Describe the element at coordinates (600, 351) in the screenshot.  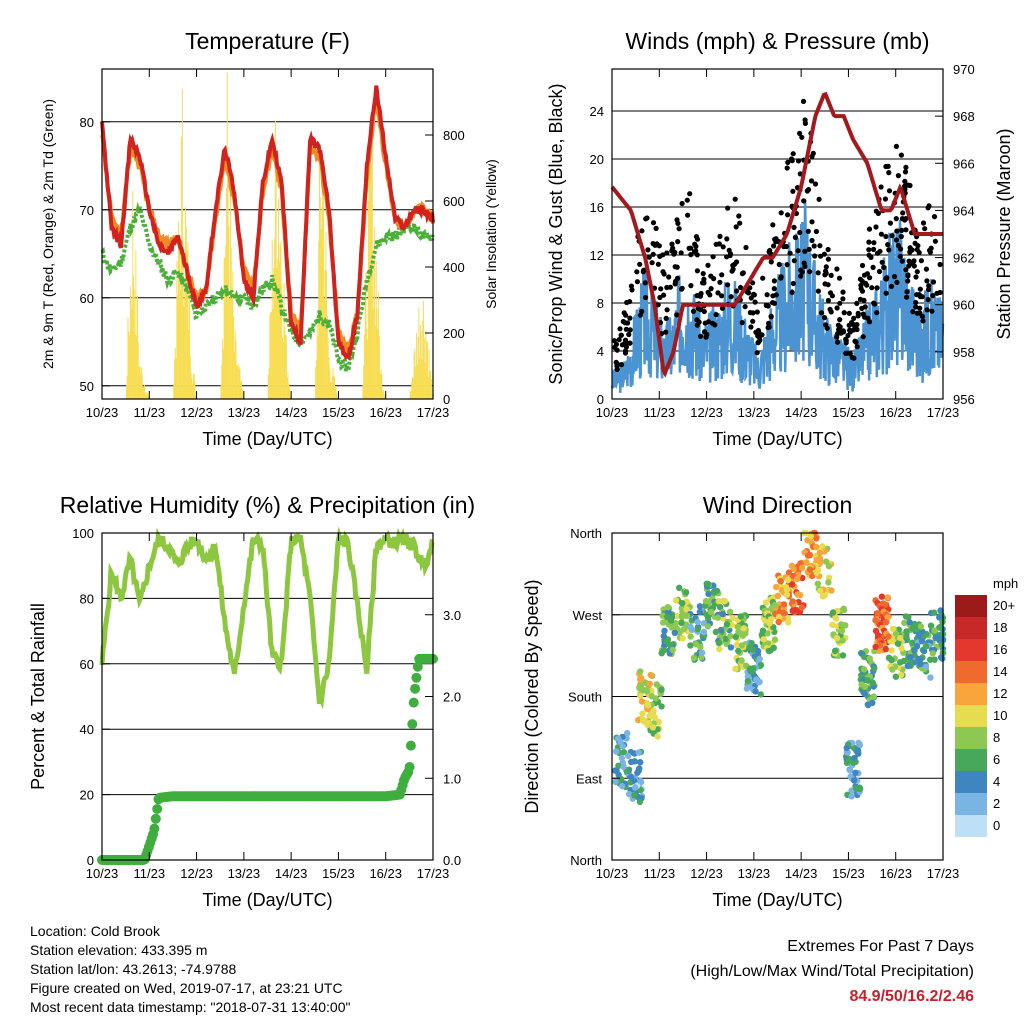
I see `y-tick-label: 4` at that location.